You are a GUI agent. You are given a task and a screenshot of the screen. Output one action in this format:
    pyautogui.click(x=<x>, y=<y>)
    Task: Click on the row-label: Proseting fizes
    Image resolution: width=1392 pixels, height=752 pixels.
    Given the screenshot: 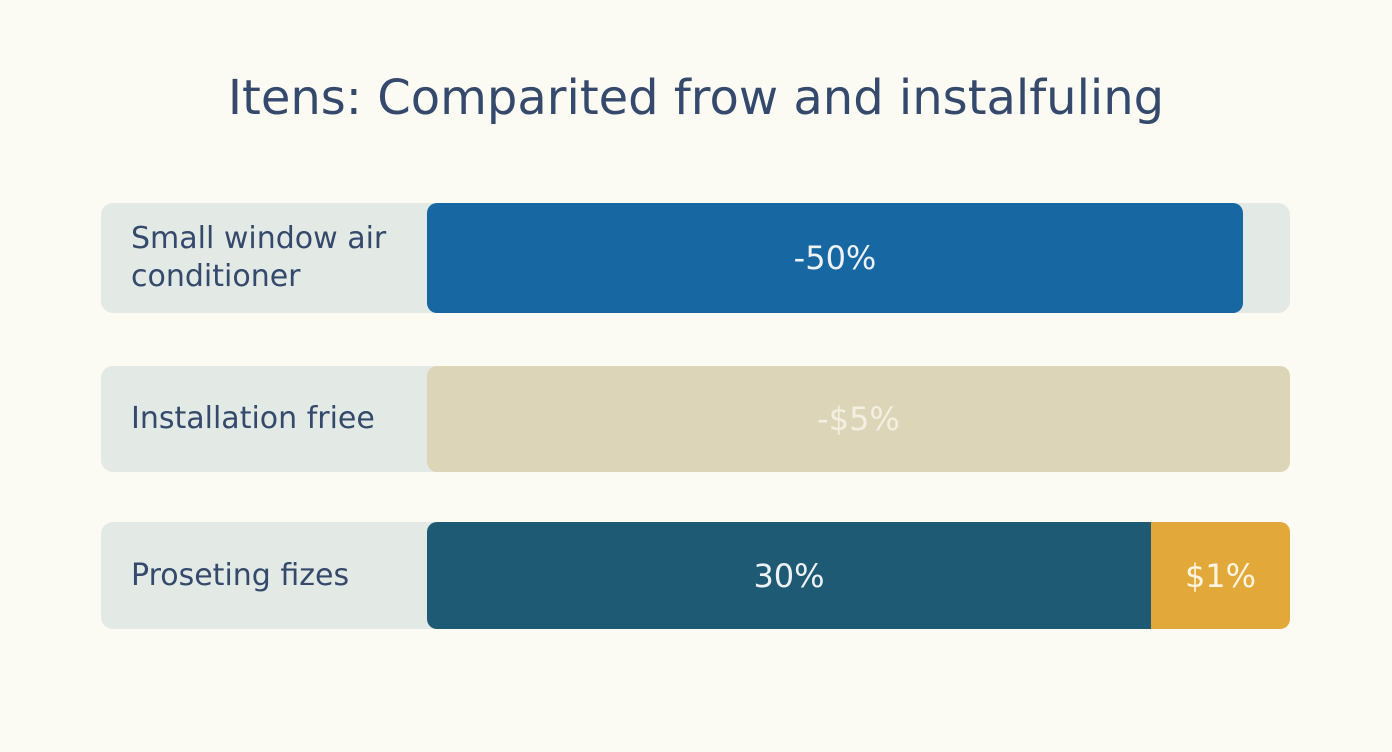 What is the action you would take?
    pyautogui.click(x=240, y=575)
    